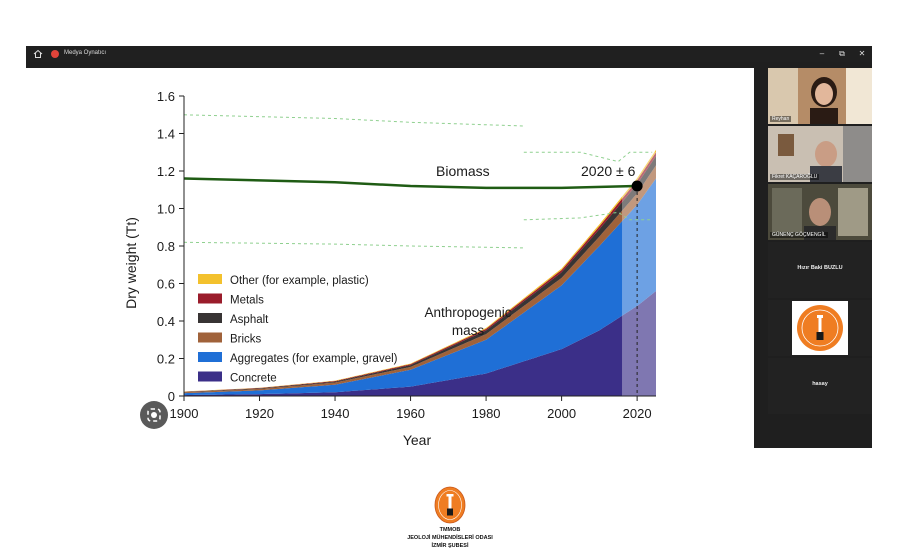  What do you see at coordinates (166, 246) in the screenshot?
I see `y-tick-label: 0.8` at bounding box center [166, 246].